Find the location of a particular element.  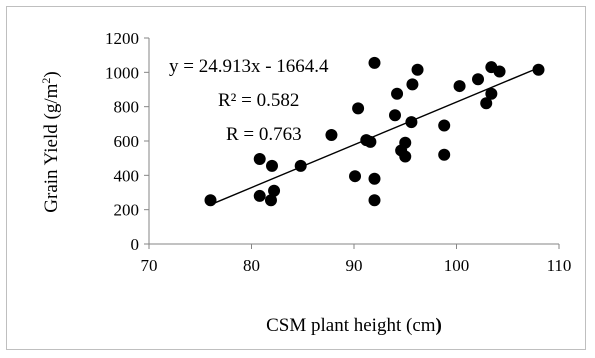

y-tick-label: 600 is located at coordinates (127, 141).